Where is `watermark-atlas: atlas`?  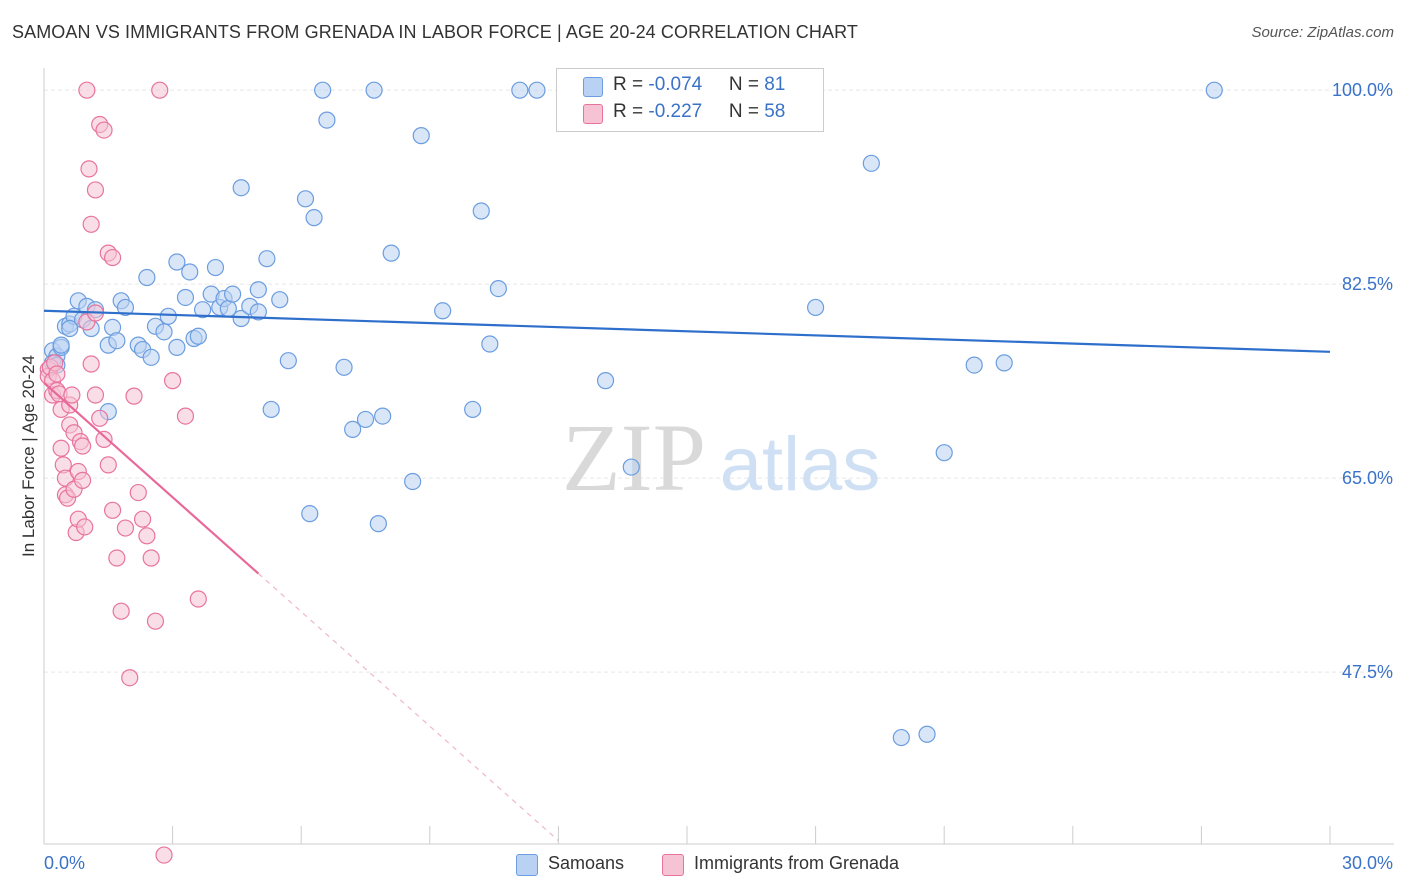
watermark-atlas: atlas is located at coordinates (800, 464).